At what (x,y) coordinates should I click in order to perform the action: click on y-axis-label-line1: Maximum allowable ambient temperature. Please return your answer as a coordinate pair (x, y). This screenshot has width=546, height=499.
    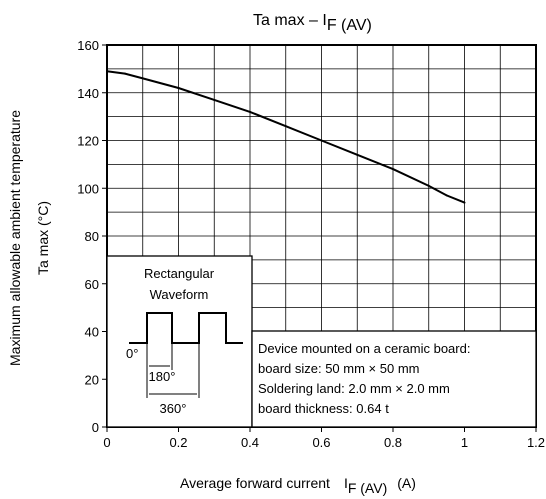
    Looking at the image, I should click on (15, 238).